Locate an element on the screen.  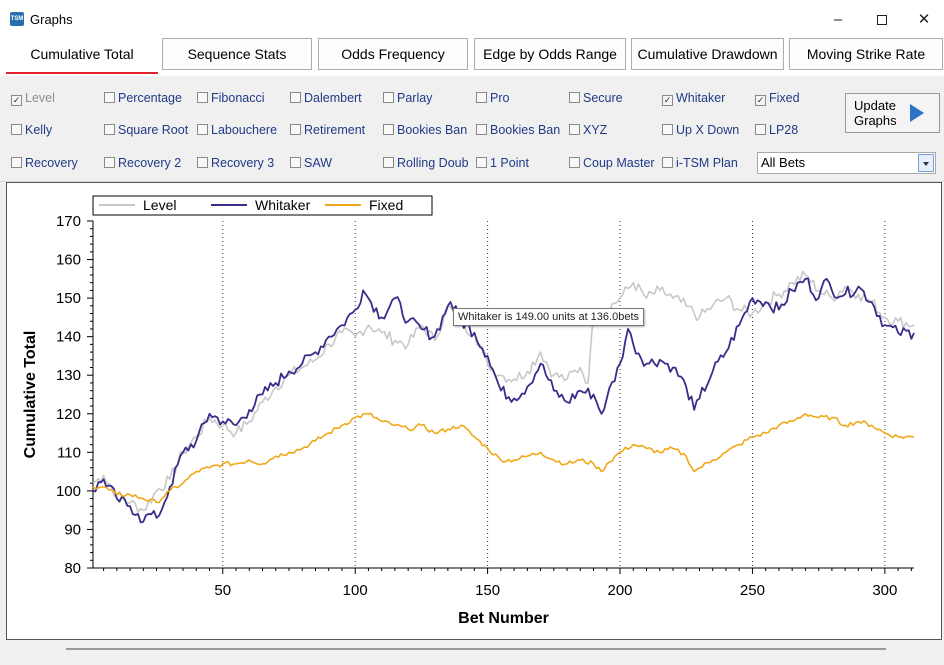
option-parlay: Parlay is located at coordinates (407, 98).